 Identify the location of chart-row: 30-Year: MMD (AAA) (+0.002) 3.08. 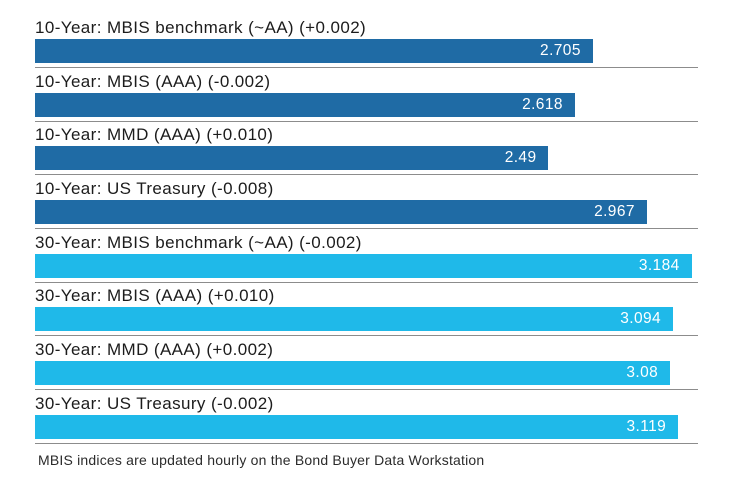
(366, 367).